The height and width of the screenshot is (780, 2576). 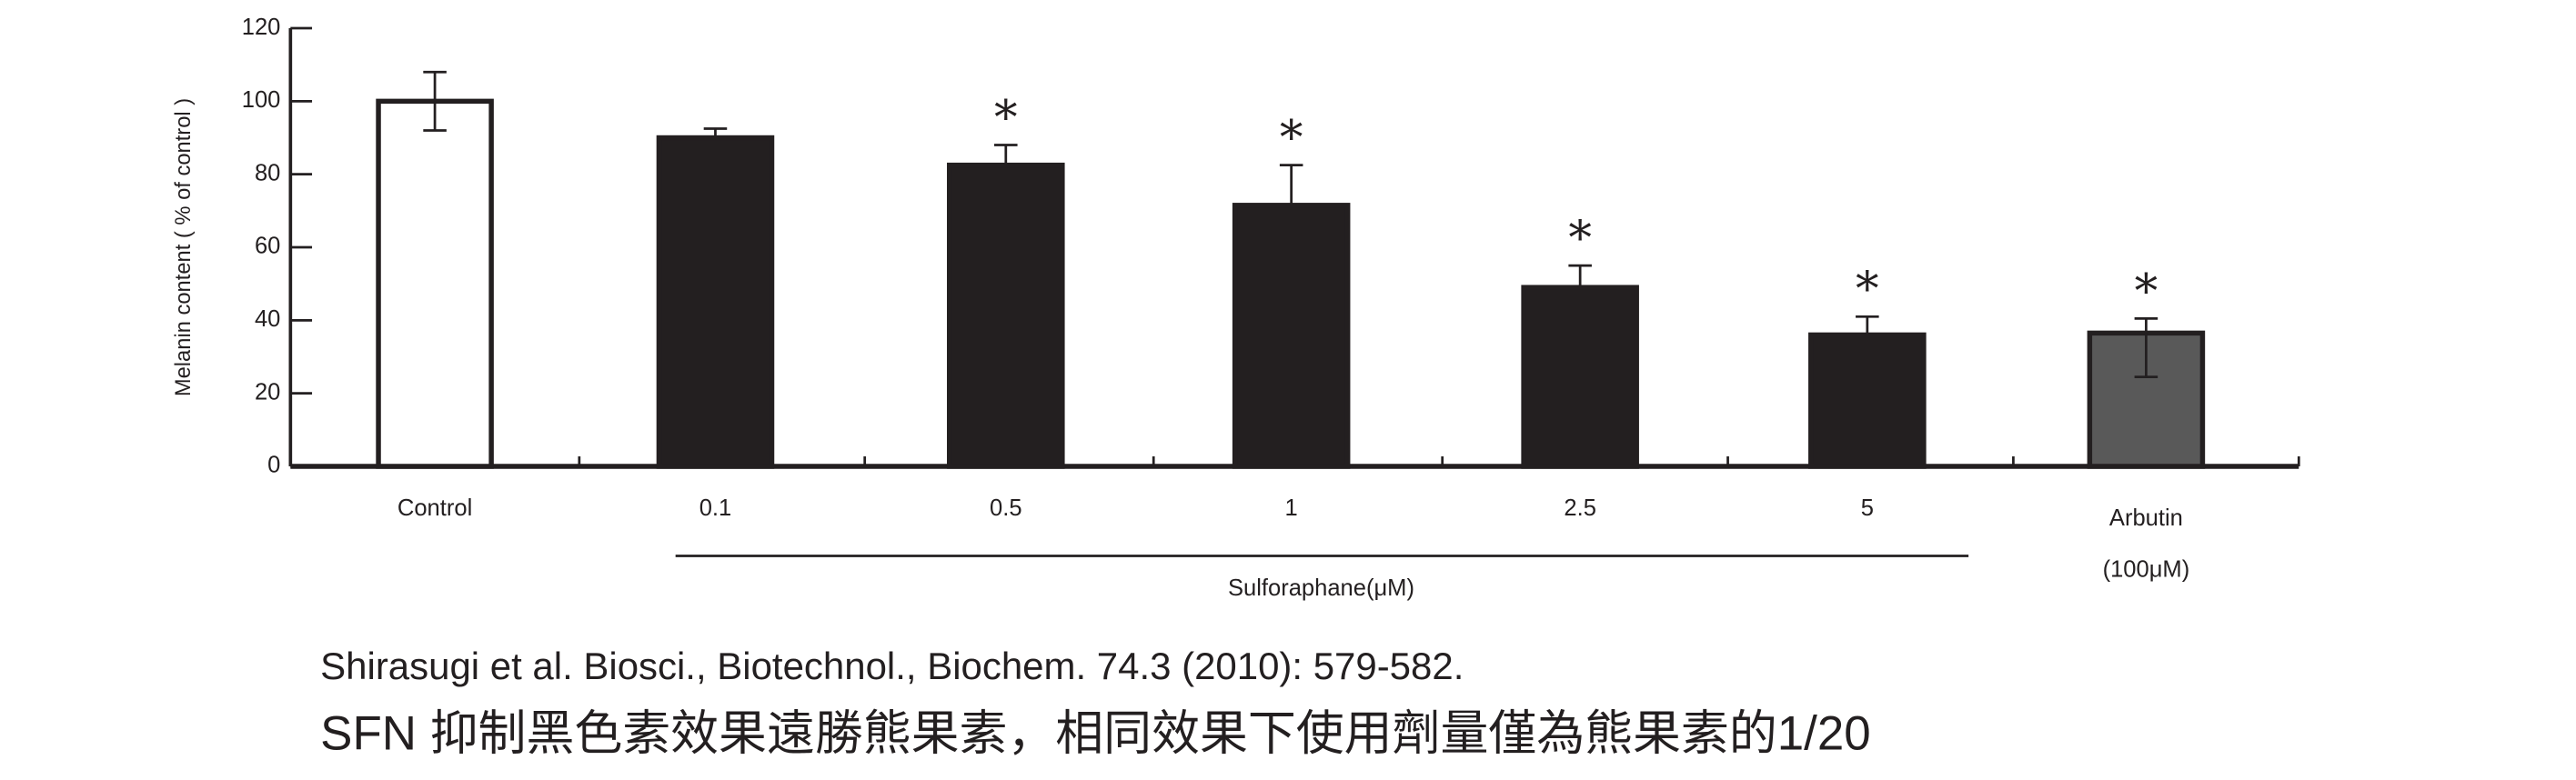 What do you see at coordinates (1291, 508) in the screenshot?
I see `x-tick-label: 1` at bounding box center [1291, 508].